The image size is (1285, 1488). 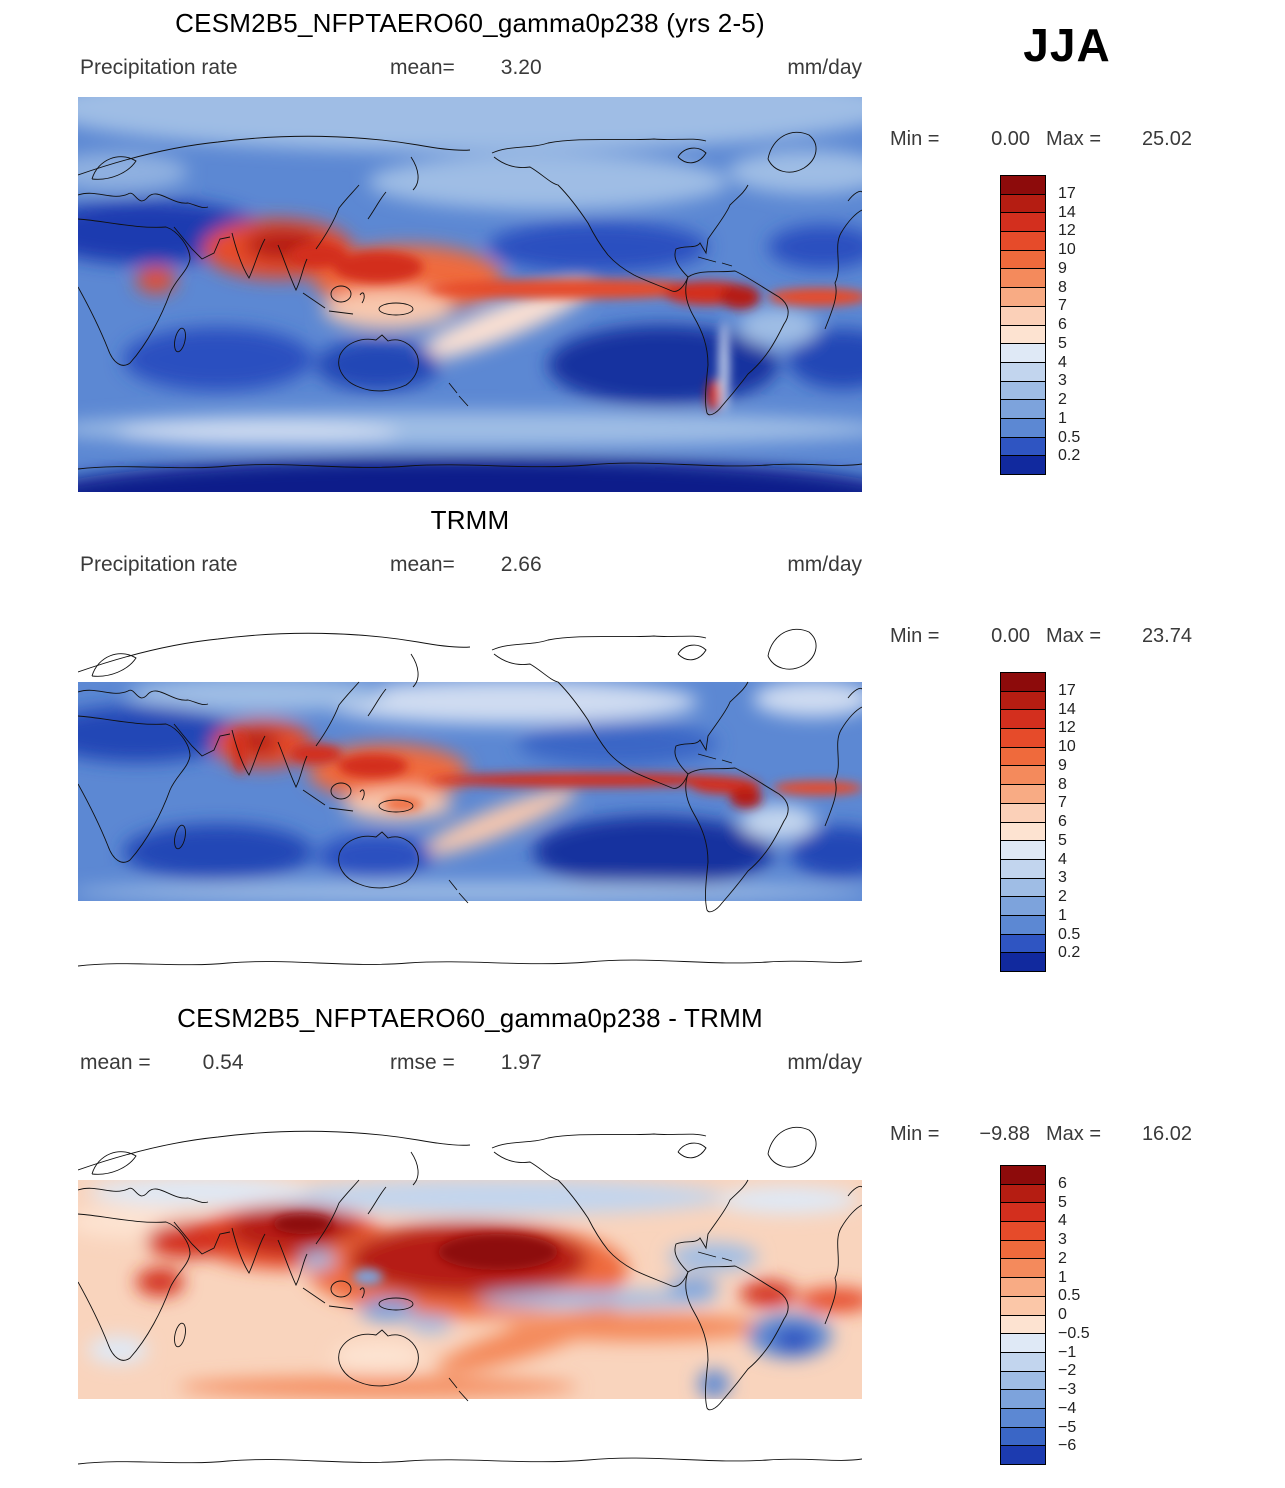 What do you see at coordinates (1067, 1352) in the screenshot?
I see `colorbar-tick-label: −1` at bounding box center [1067, 1352].